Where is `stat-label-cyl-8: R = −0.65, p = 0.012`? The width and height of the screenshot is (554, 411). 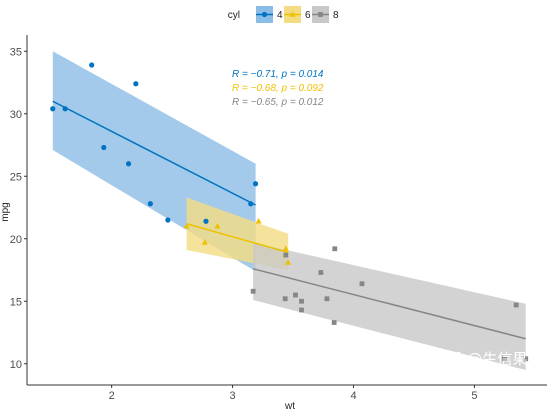 stat-label-cyl-8: R = −0.65, p = 0.012 is located at coordinates (278, 102).